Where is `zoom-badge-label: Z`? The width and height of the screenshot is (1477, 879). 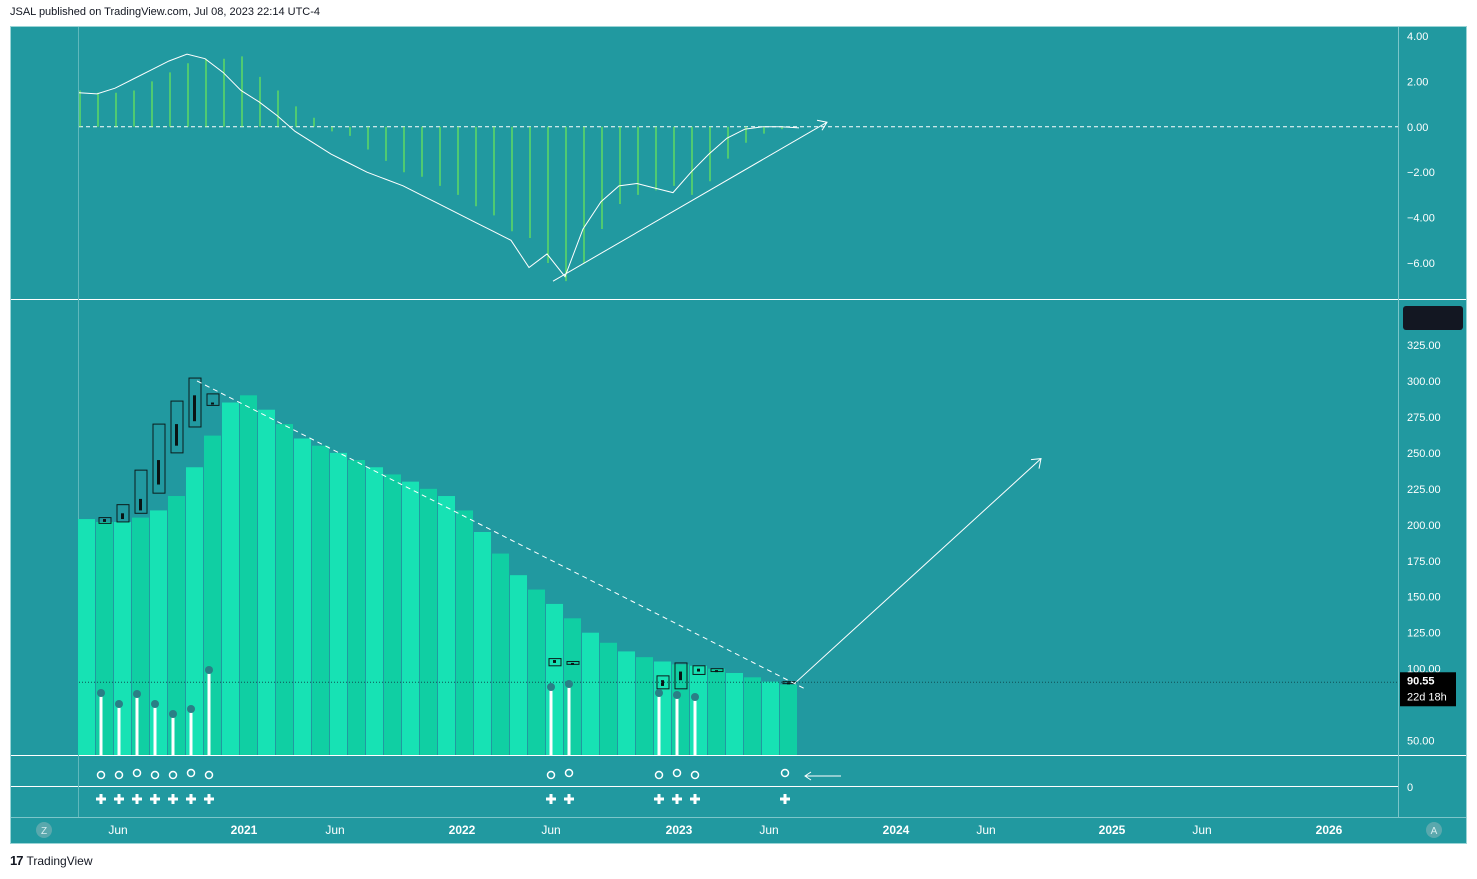
zoom-badge-label: Z is located at coordinates (44, 831).